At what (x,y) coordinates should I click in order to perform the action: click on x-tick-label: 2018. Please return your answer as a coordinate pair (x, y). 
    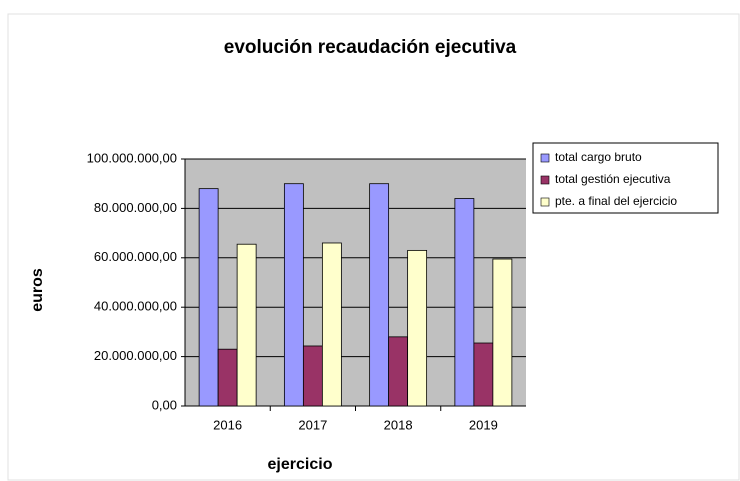
    Looking at the image, I should click on (398, 424).